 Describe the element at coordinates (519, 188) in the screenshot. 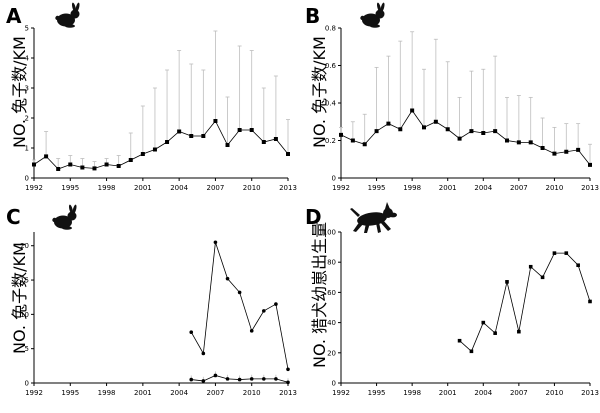

I see `panel-b-x-tick-label: 2007` at that location.